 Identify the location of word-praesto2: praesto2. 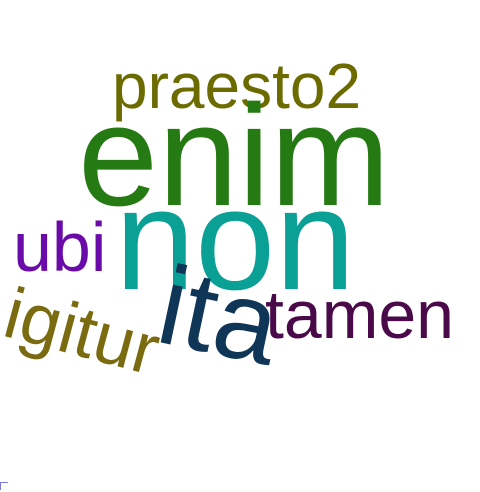
(237, 86).